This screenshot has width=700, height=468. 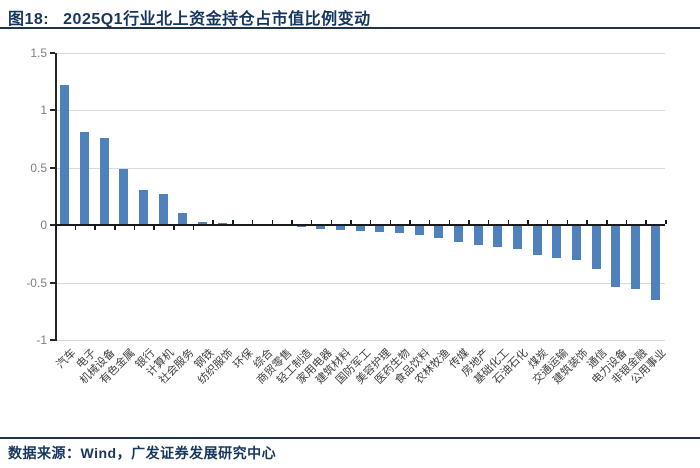 What do you see at coordinates (142, 453) in the screenshot?
I see `data-source-note: 数据来源：Wind，广发证券发展研究中心` at bounding box center [142, 453].